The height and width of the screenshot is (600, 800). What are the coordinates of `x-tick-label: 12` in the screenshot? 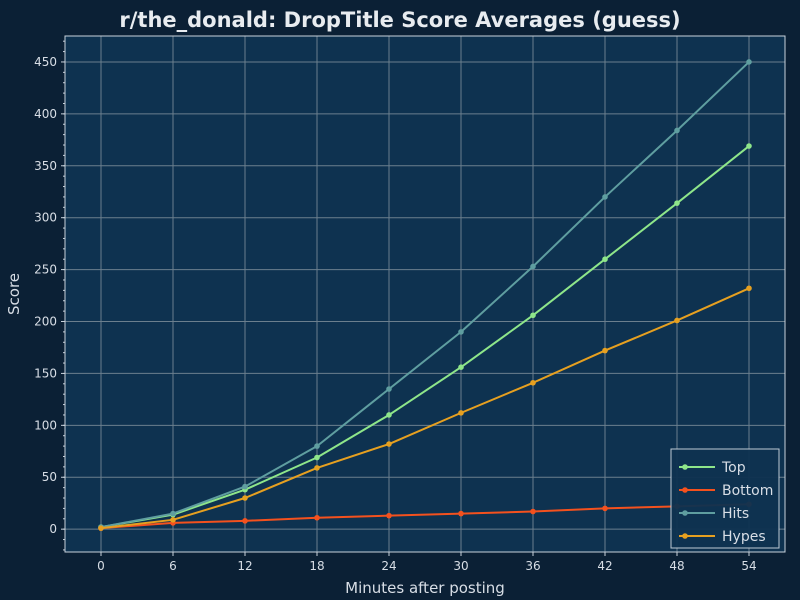 It's located at (244, 566).